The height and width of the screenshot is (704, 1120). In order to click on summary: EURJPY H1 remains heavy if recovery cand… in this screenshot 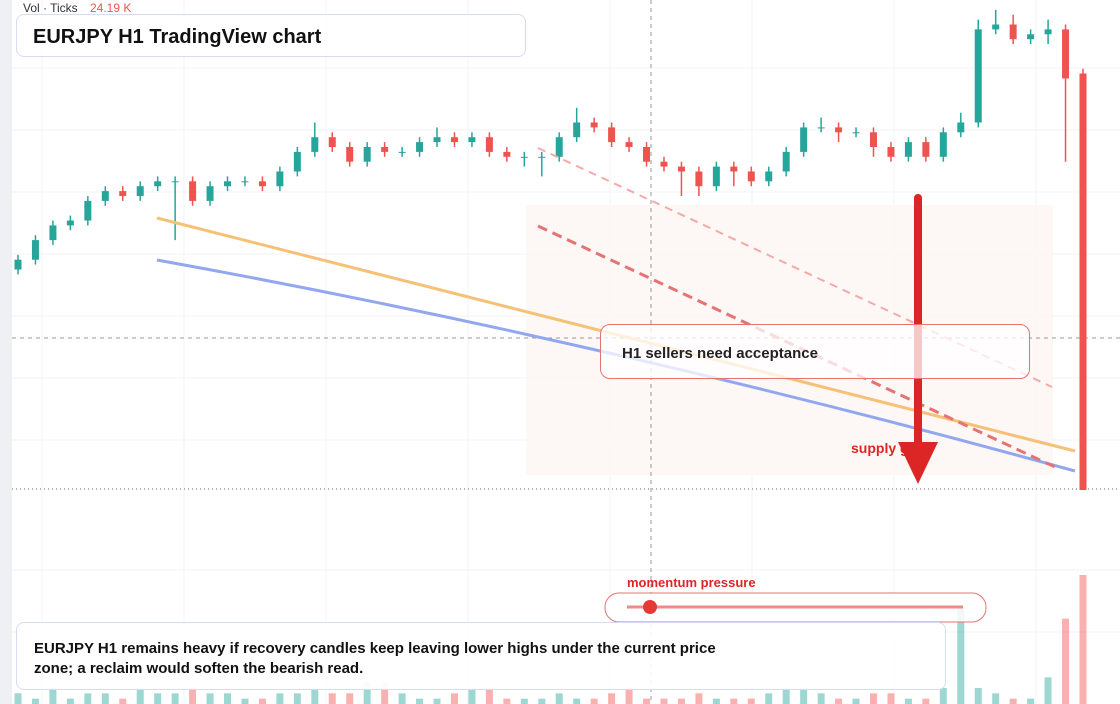, I will do `click(375, 658)`.